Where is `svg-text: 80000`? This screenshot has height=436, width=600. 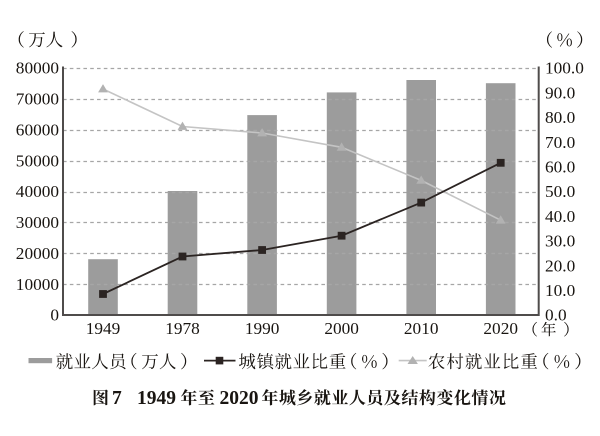
svg-text: 80000 is located at coordinates (37, 68).